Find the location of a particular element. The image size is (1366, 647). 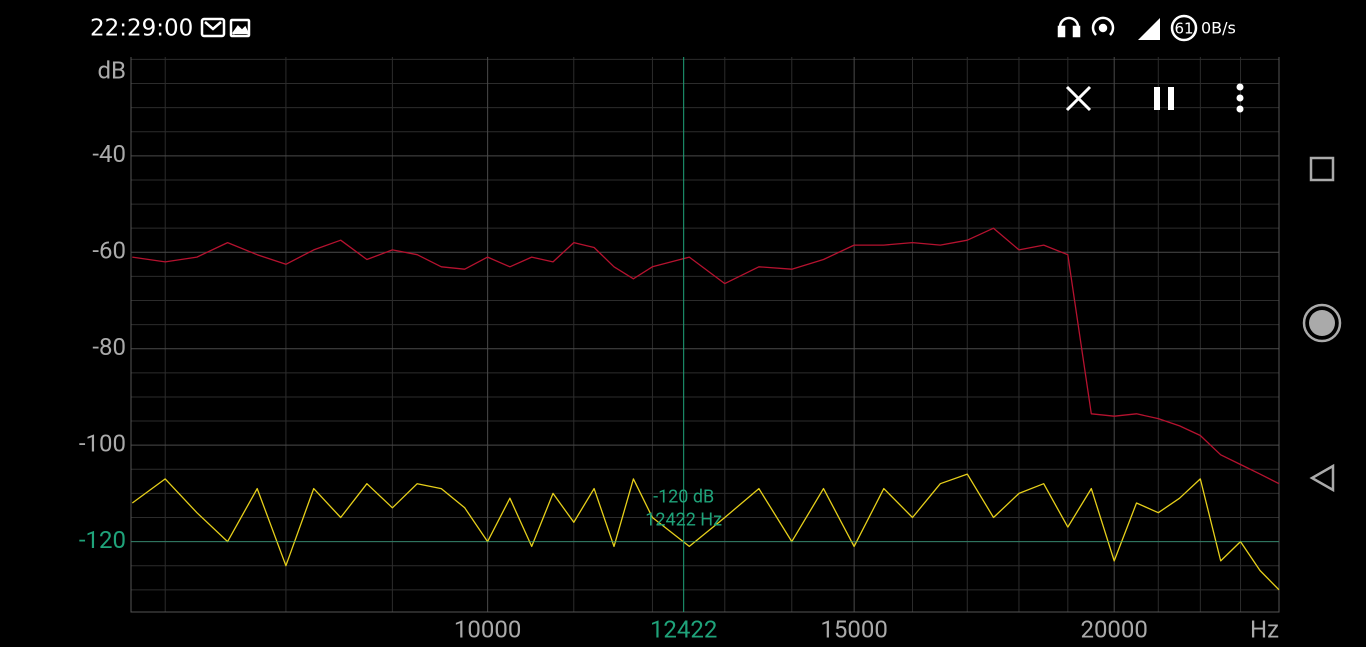

back-button is located at coordinates (1322, 478).